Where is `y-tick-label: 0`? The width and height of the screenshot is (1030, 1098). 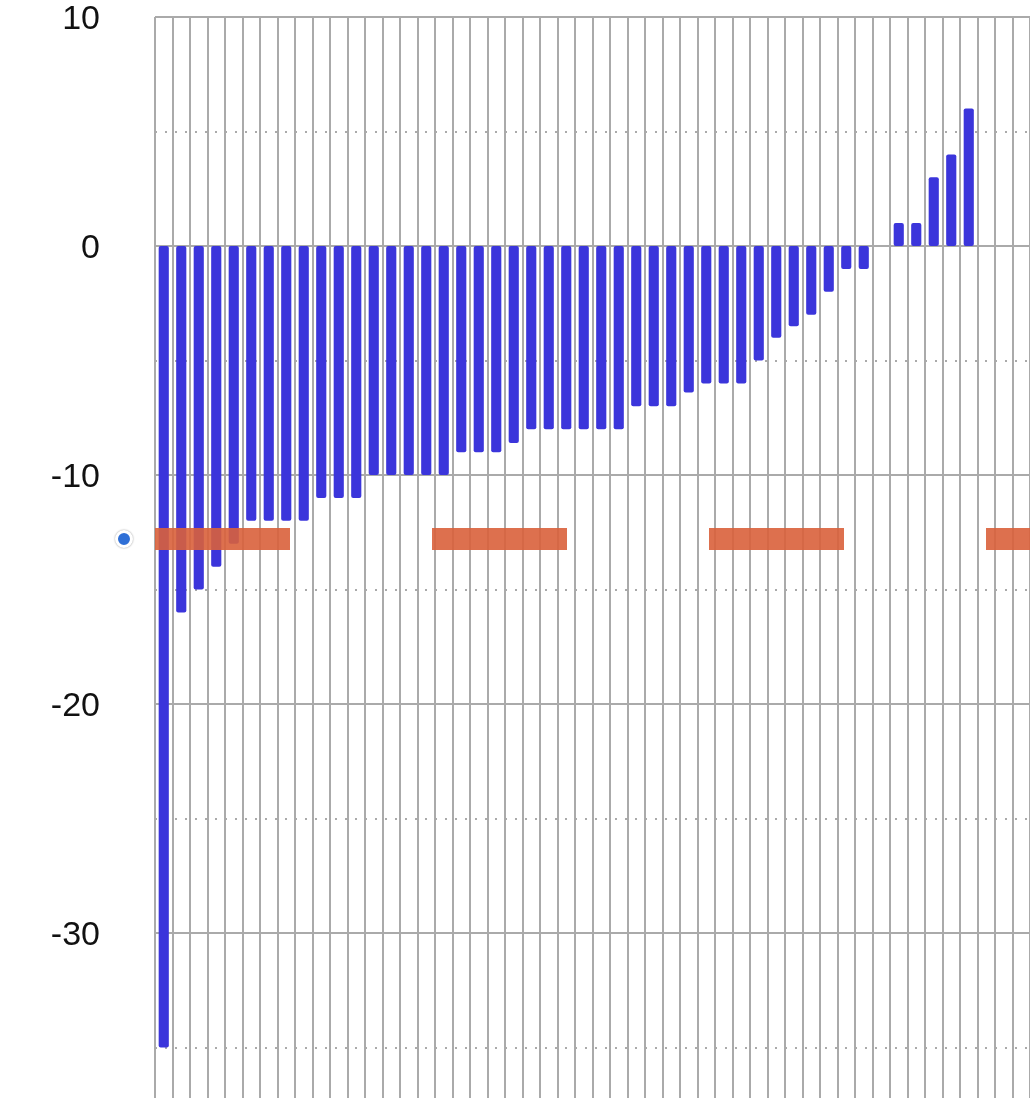
y-tick-label: 0 is located at coordinates (90, 246).